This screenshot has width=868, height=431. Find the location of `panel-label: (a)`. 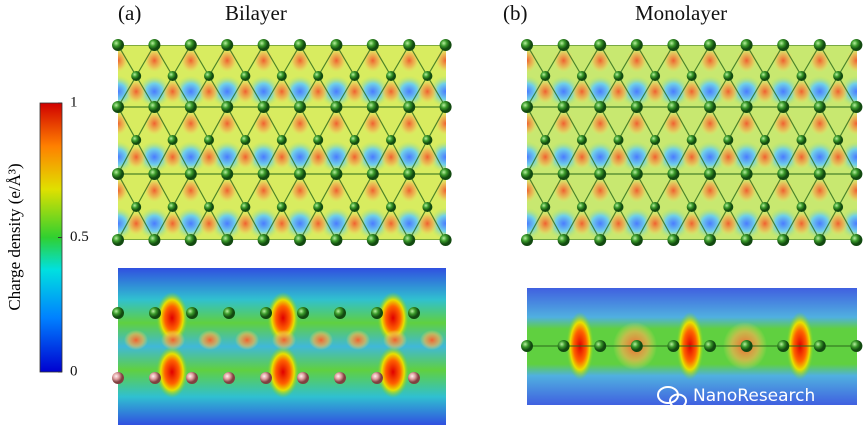

panel-label: (a) is located at coordinates (129, 13).